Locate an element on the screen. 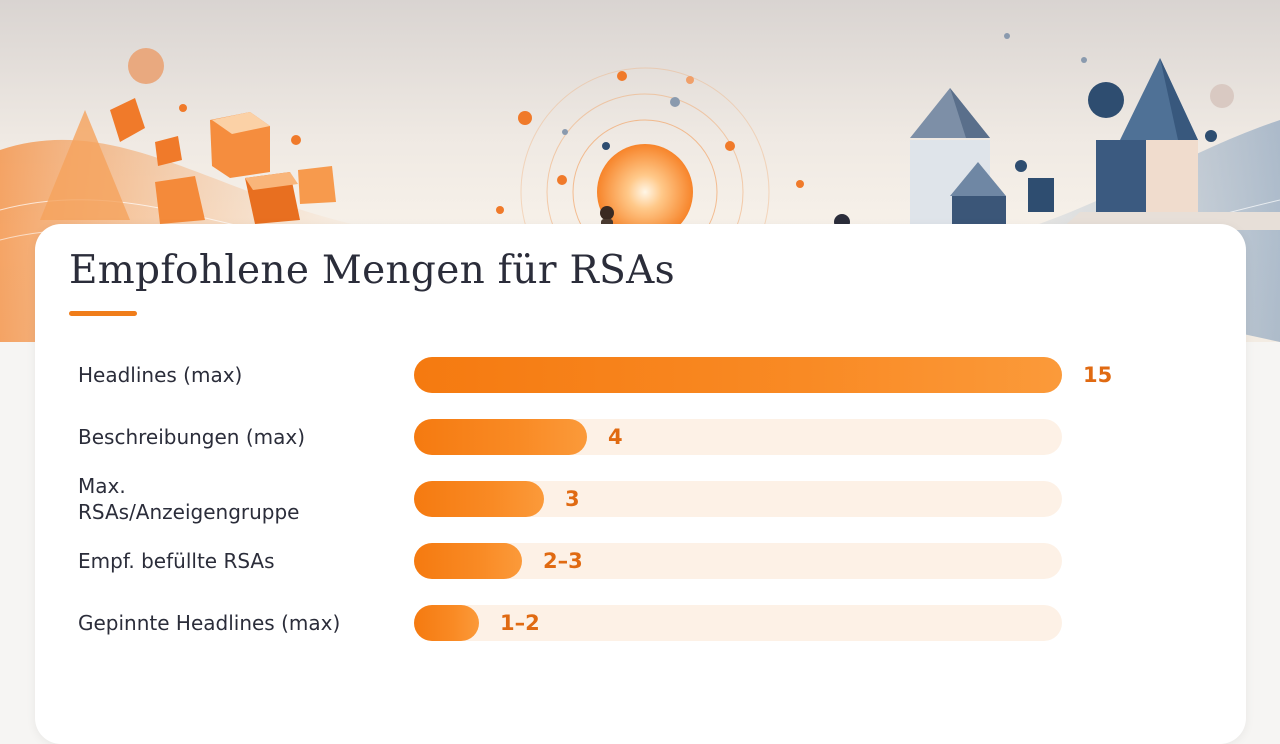  category-label-text: Beschreibungen (max) is located at coordinates (192, 437).